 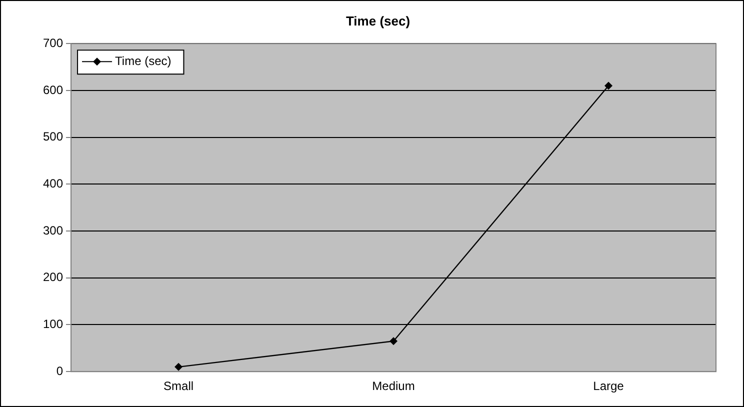 What do you see at coordinates (53, 137) in the screenshot?
I see `y-tick-label: 500` at bounding box center [53, 137].